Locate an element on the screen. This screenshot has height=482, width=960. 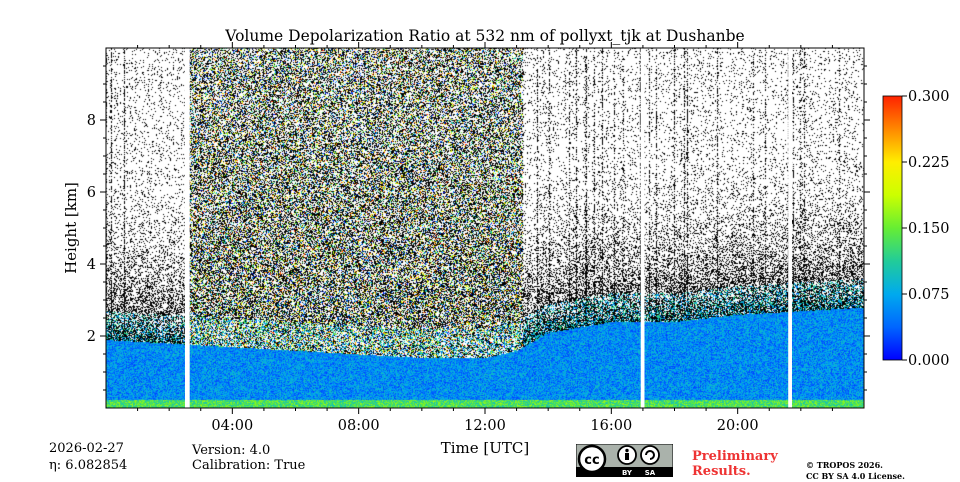
copyright-note: © TROPOS 2026. CC BY SA 4.0 License. is located at coordinates (855, 471).